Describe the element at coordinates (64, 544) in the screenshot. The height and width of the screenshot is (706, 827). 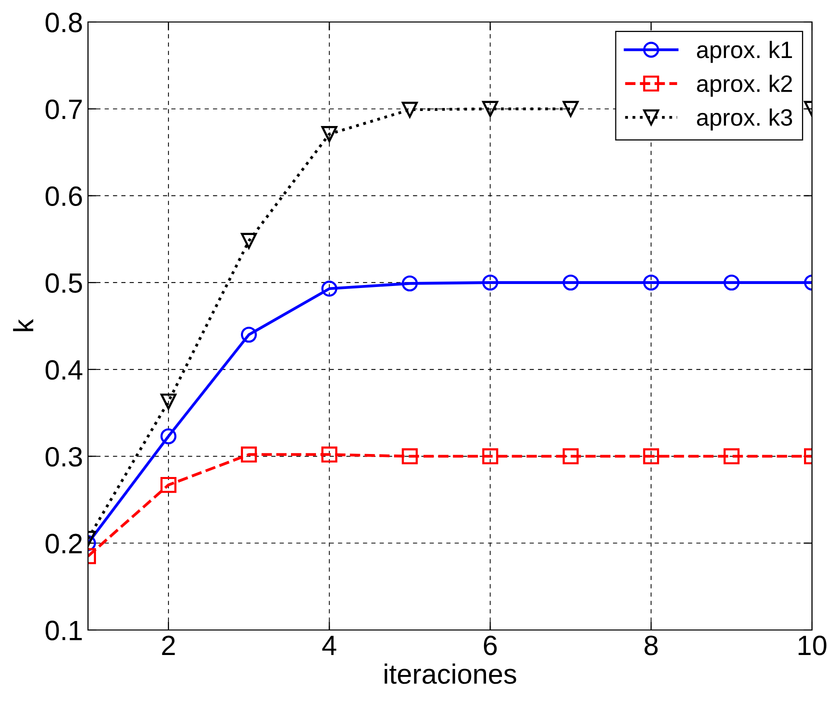
I see `y-tick-label: 0.2` at that location.